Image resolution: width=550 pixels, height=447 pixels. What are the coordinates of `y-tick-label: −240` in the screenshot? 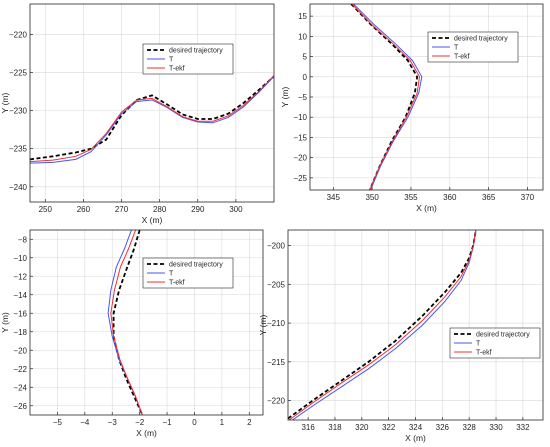 It's located at (18, 187).